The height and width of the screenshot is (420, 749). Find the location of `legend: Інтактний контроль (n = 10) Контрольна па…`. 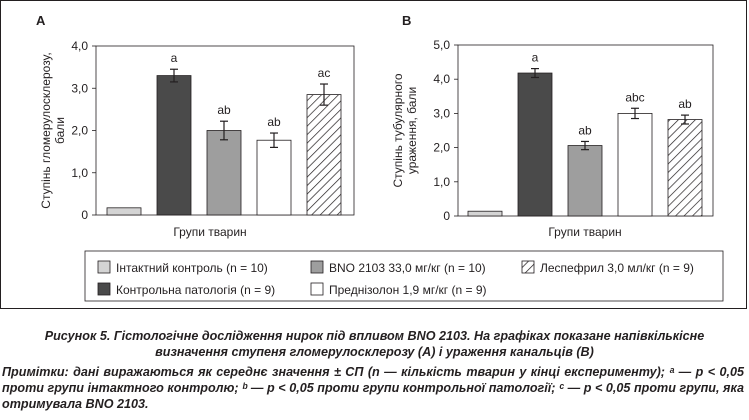

legend: Інтактний контроль (n = 10) Контрольна па… is located at coordinates (404, 276).